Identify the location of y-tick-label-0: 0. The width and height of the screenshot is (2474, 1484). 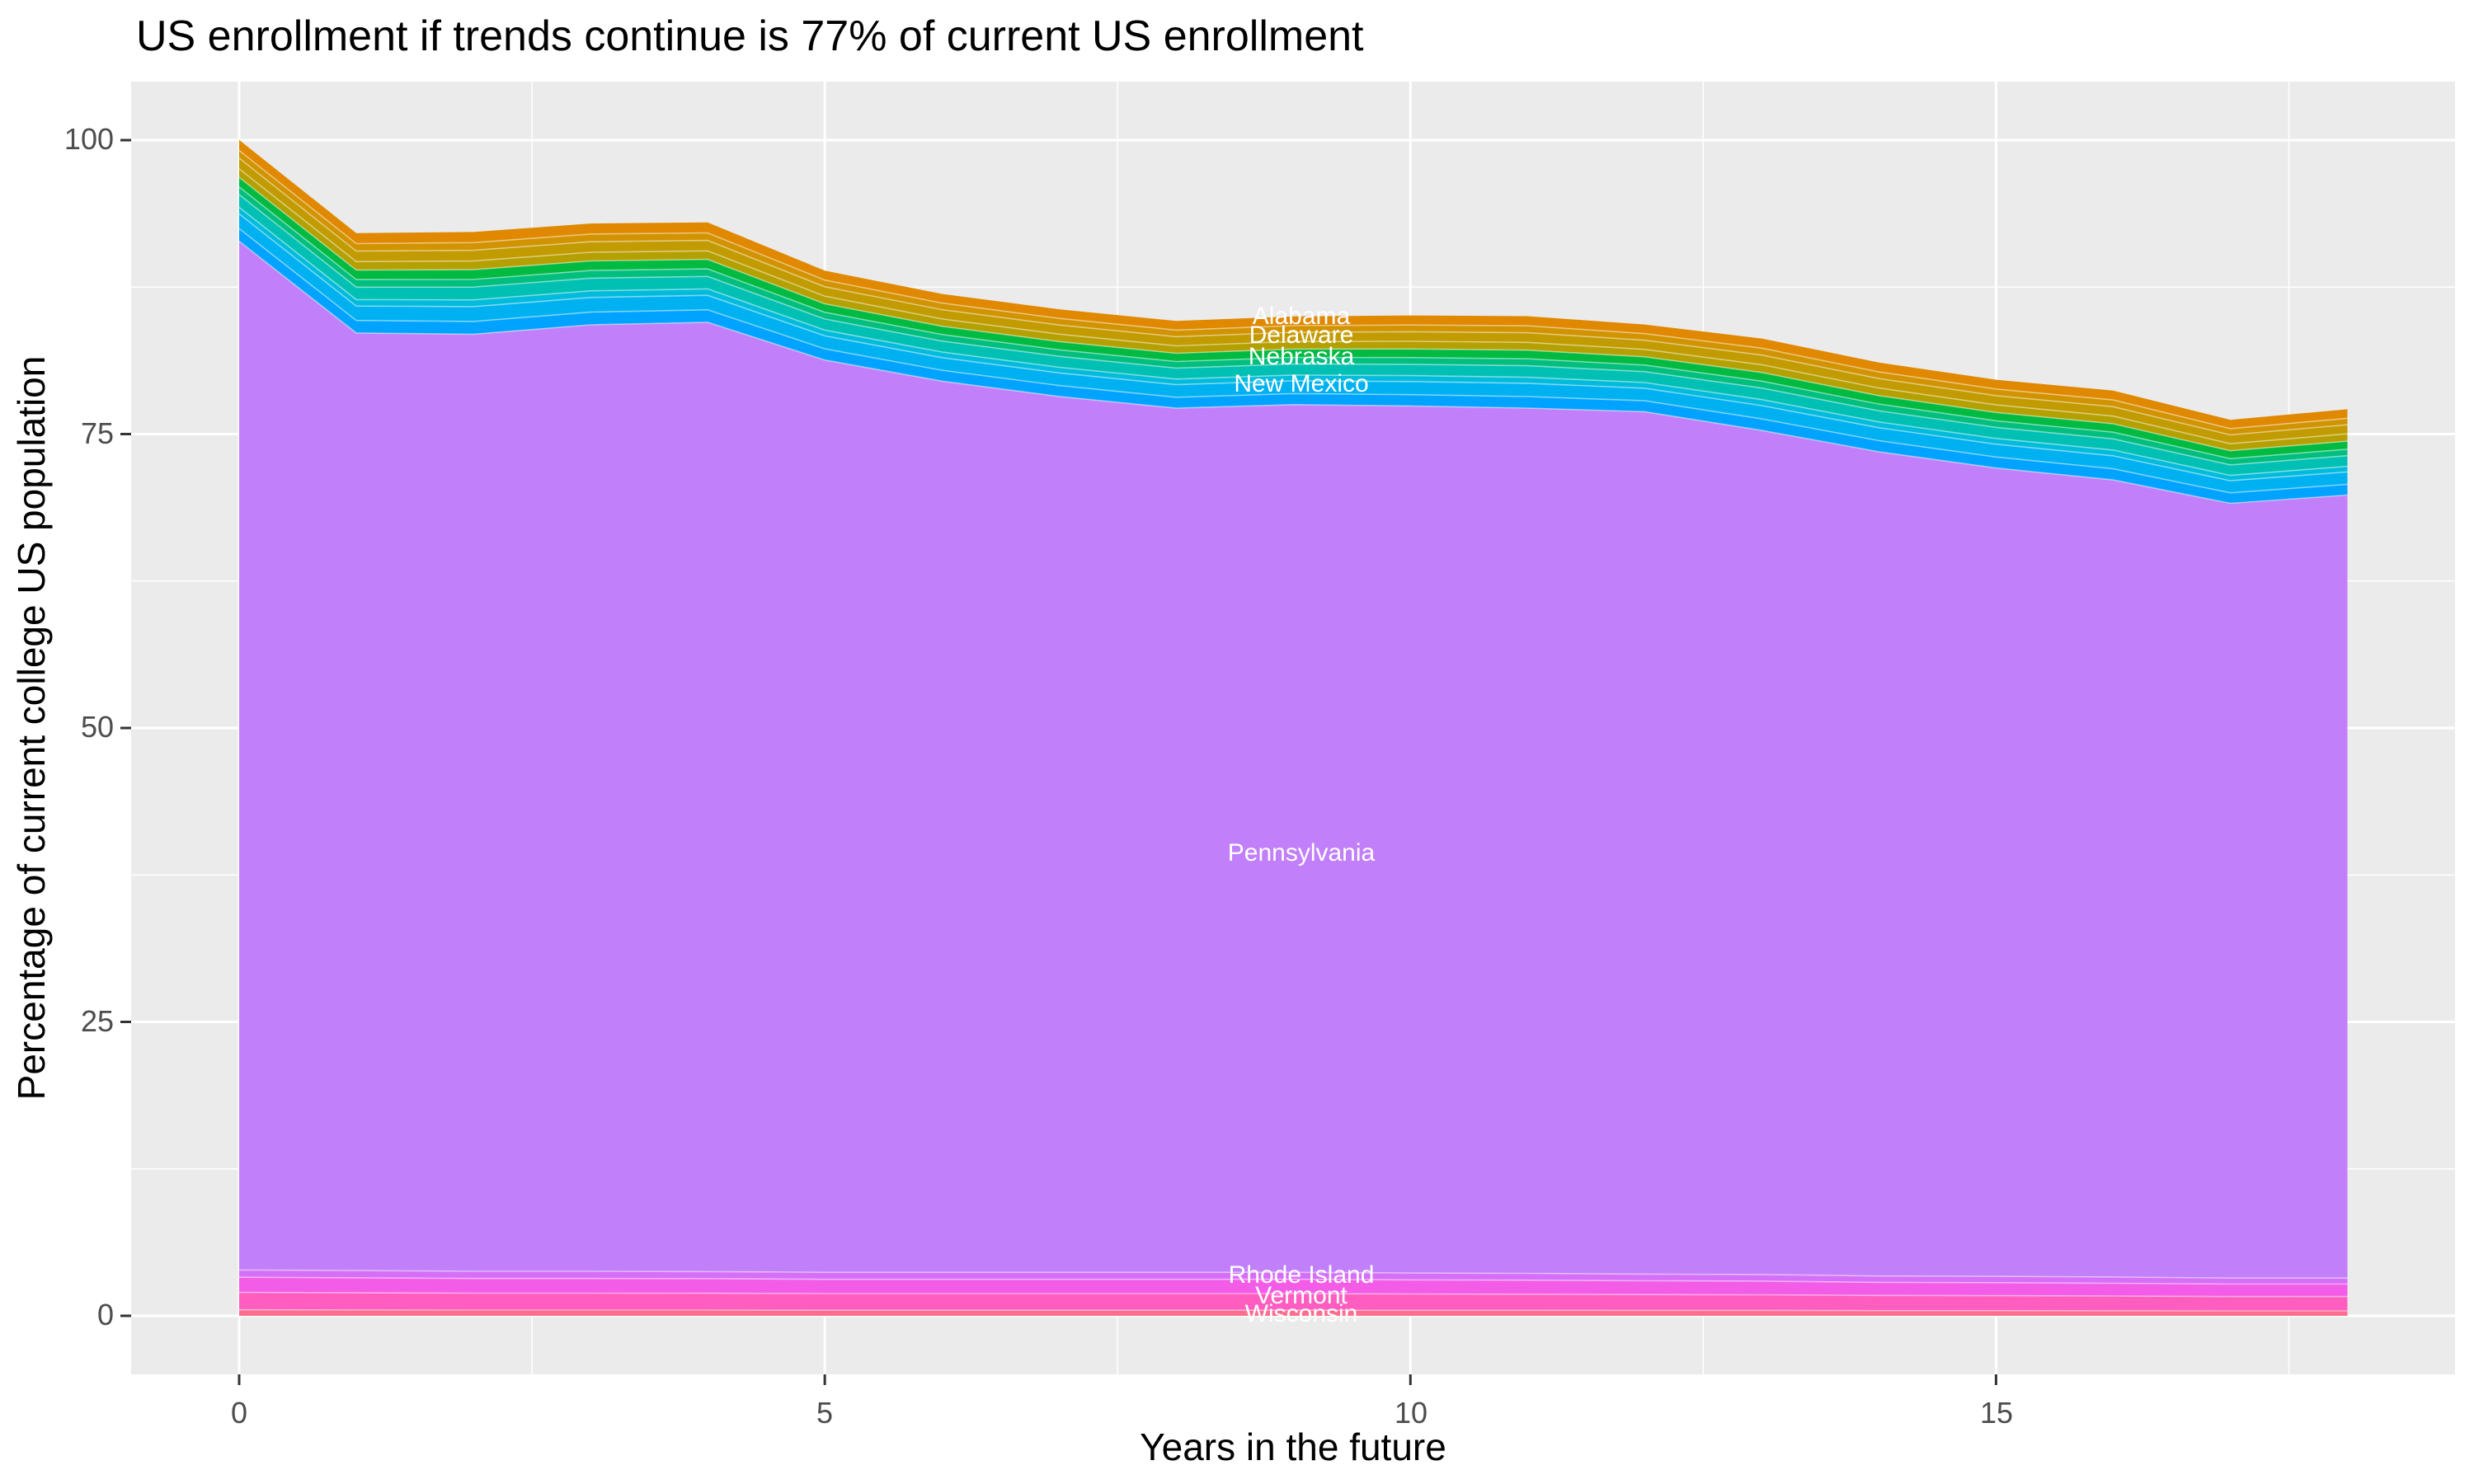
(105, 1314).